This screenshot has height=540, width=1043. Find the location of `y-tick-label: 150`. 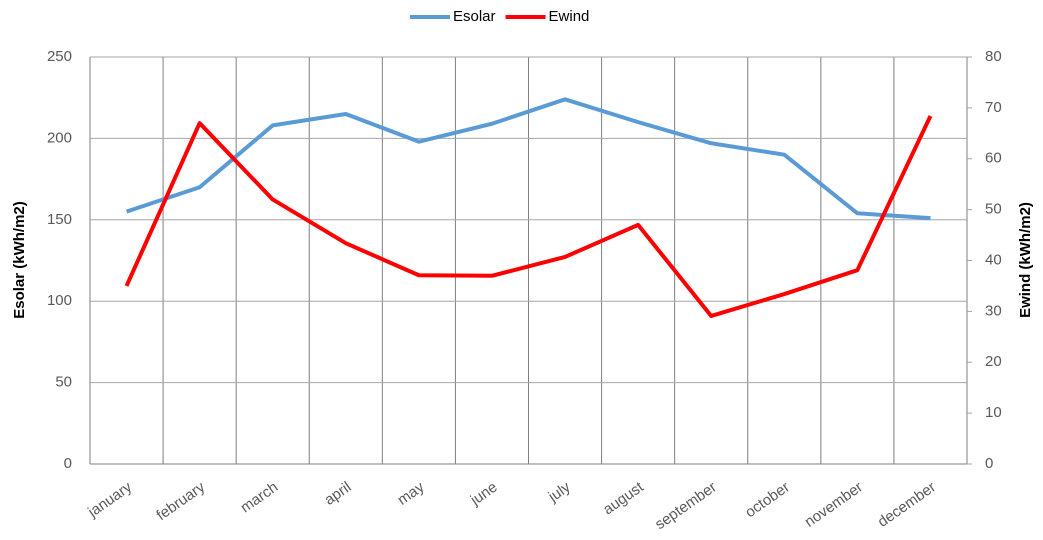

y-tick-label: 150 is located at coordinates (59, 219).